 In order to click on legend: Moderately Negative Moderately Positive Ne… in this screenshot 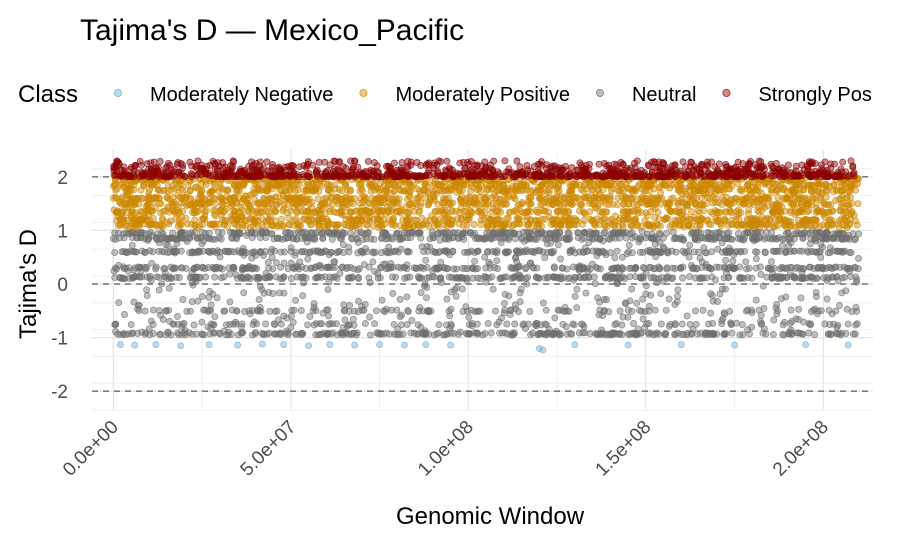, I will do `click(493, 95)`.